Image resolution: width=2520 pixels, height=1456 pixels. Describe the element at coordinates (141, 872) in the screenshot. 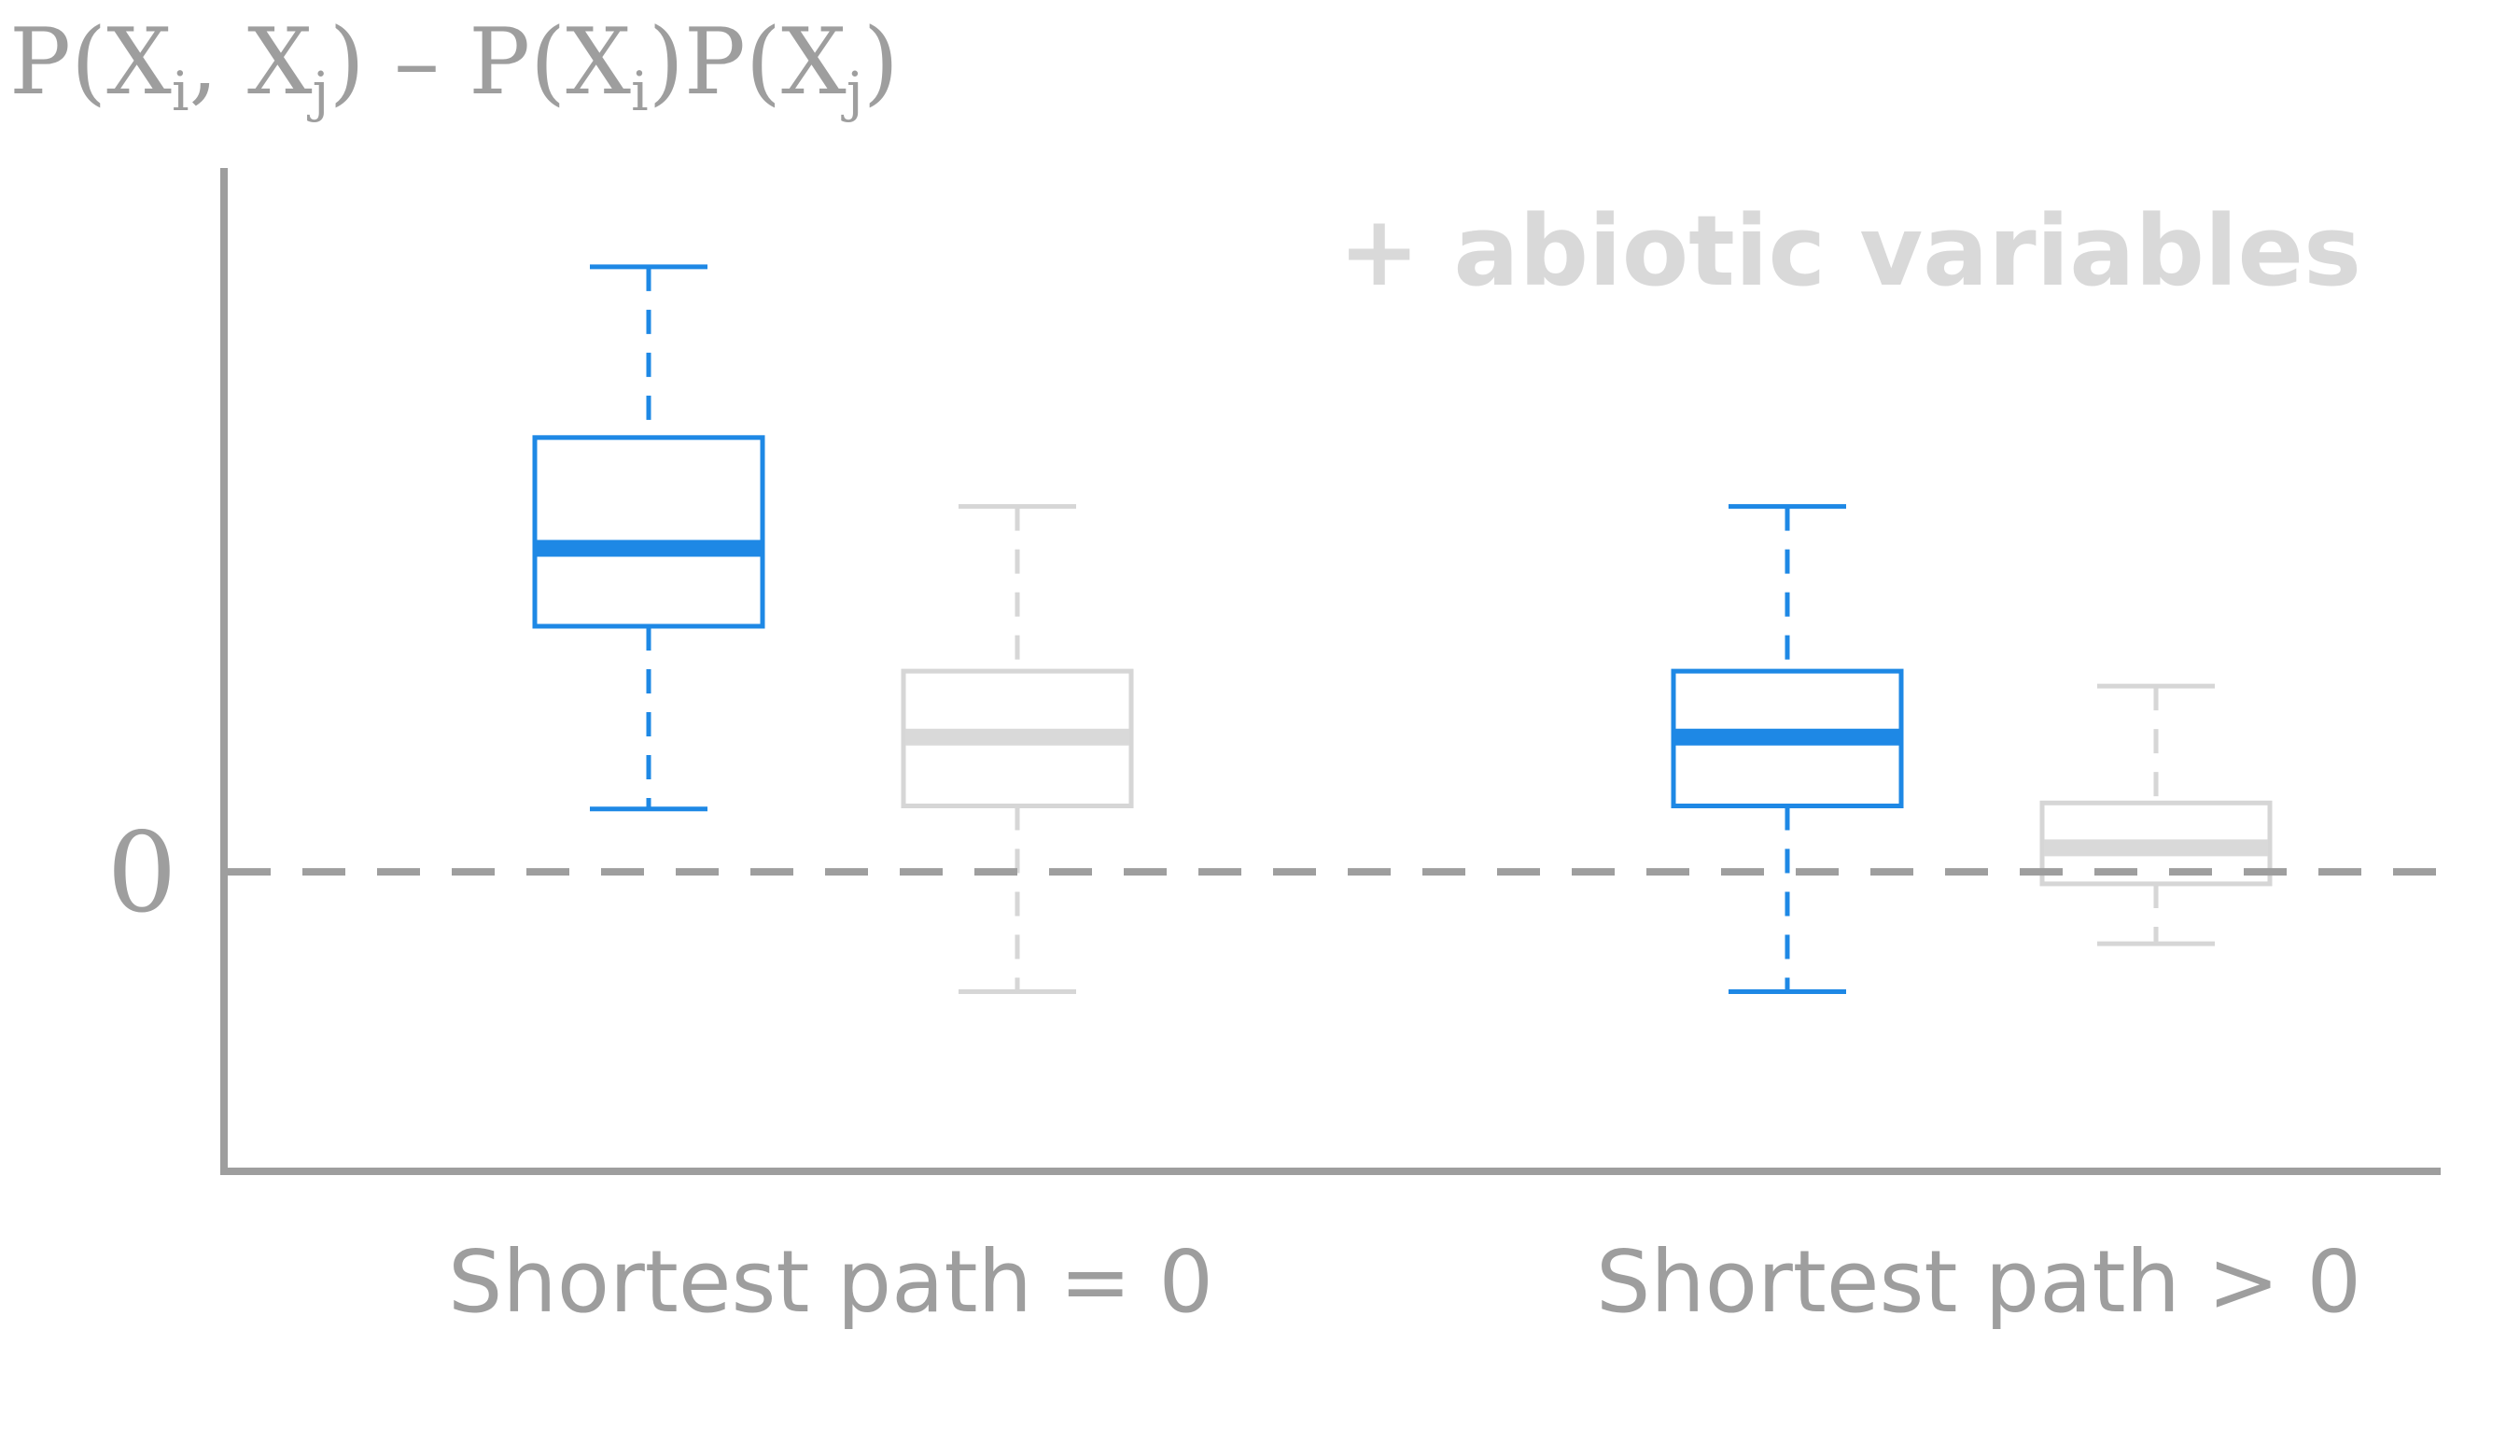

I see `zero-tick-label: 0` at that location.